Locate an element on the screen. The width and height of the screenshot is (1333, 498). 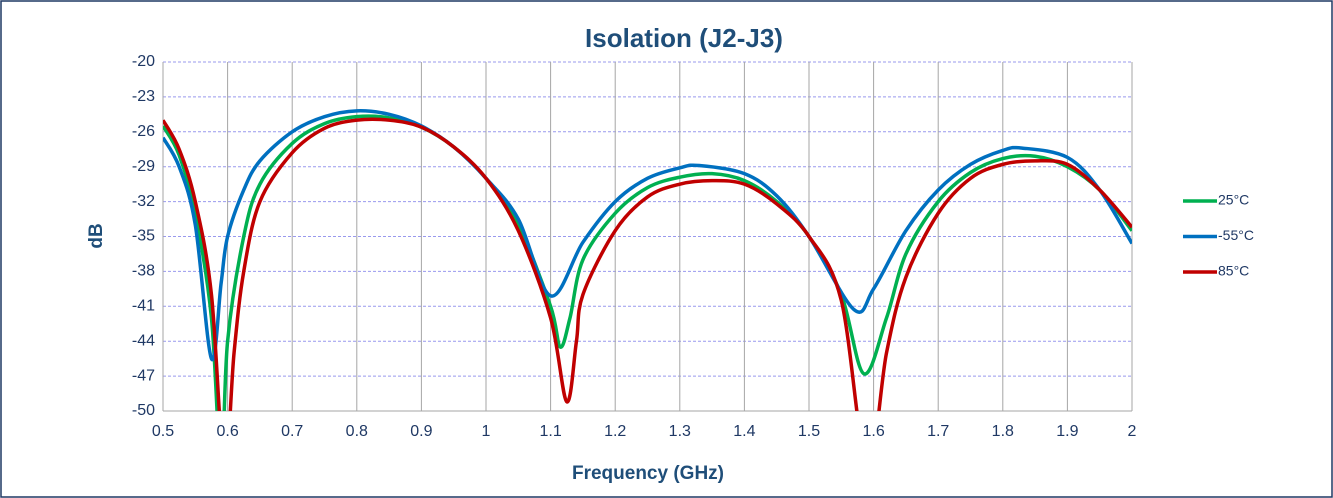
y-tick-label: -32 is located at coordinates (143, 201).